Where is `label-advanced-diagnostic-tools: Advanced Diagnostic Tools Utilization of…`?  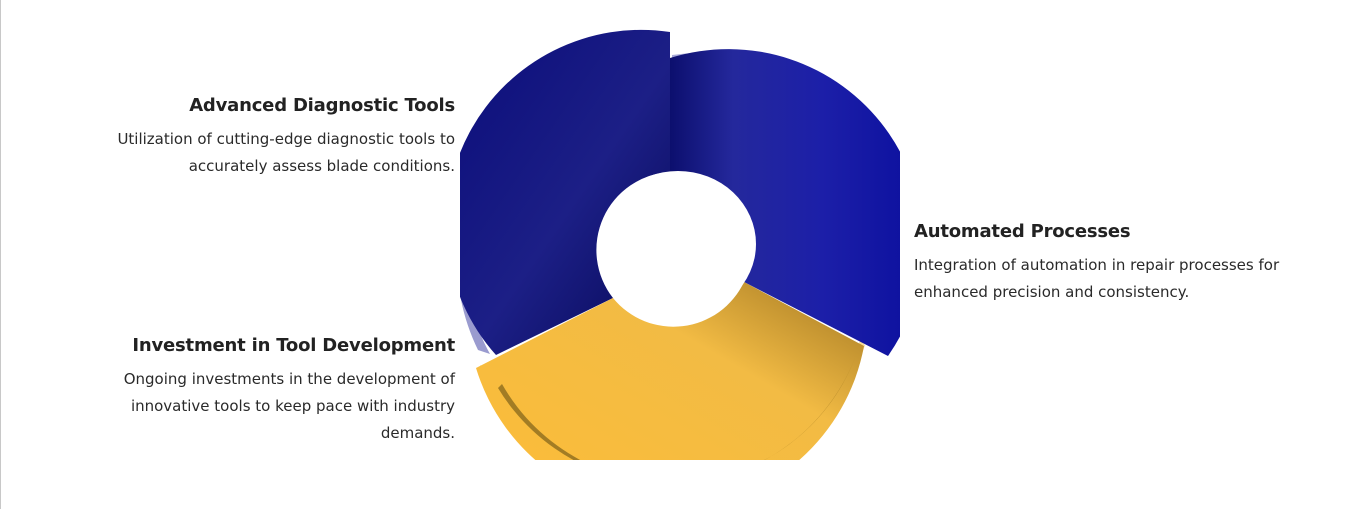
label-advanced-diagnostic-tools: Advanced Diagnostic Tools Utilization of… is located at coordinates (272, 137).